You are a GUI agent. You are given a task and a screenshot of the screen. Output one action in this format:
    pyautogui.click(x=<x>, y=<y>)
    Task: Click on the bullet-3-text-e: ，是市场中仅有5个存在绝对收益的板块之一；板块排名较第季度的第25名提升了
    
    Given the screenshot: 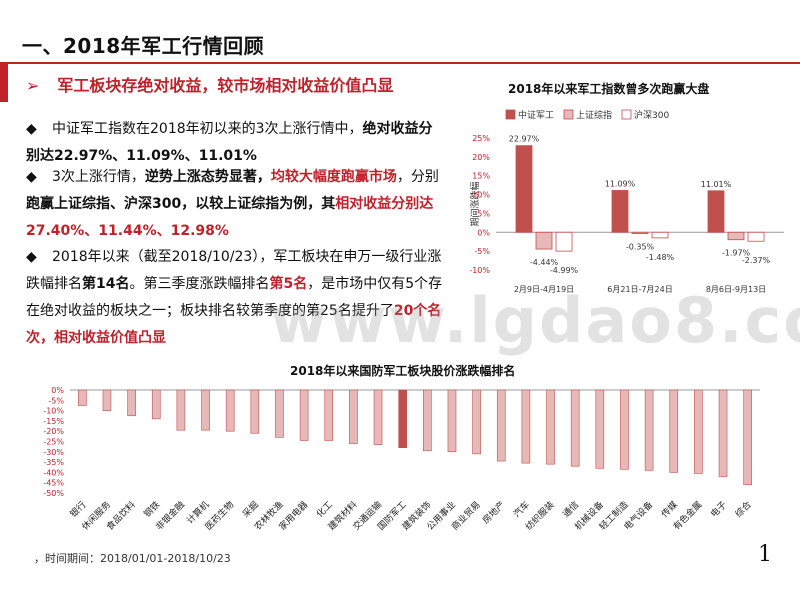 What is the action you would take?
    pyautogui.click(x=234, y=297)
    